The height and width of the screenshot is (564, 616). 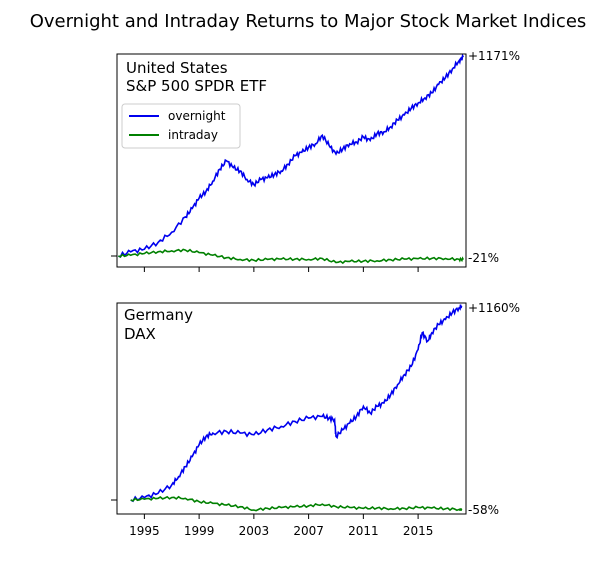 What do you see at coordinates (197, 116) in the screenshot?
I see `legend-overnight-label: overnight` at bounding box center [197, 116].